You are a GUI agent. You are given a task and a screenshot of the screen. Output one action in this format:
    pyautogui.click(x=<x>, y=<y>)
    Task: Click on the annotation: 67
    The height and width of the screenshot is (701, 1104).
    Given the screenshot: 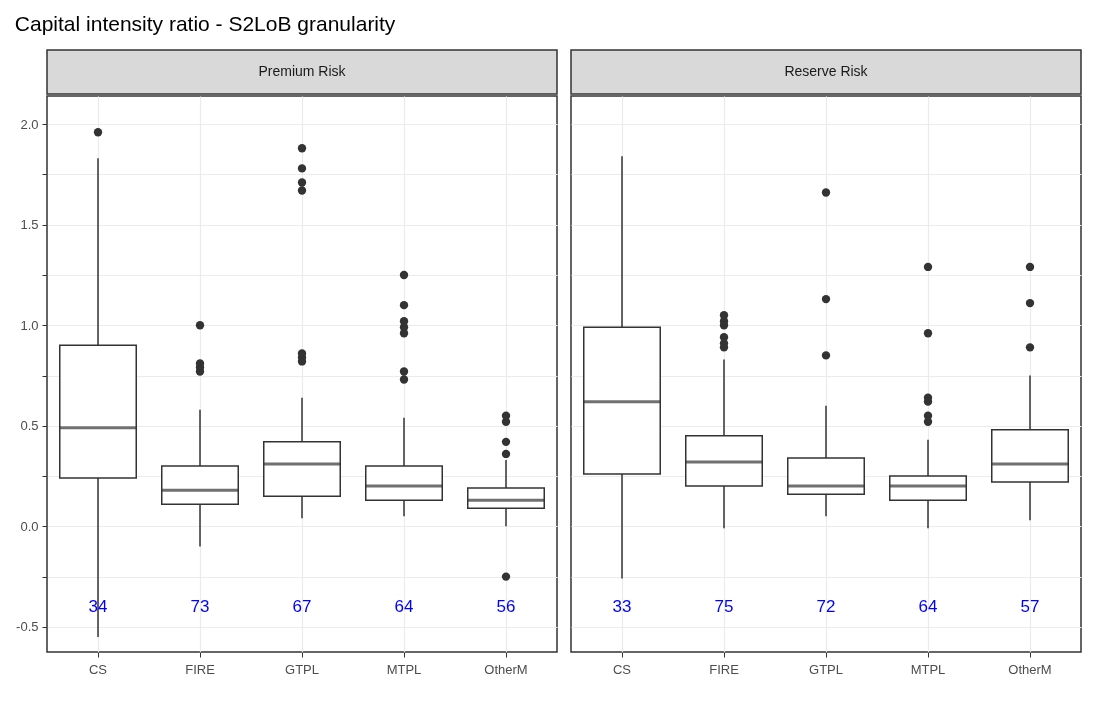 What is the action you would take?
    pyautogui.click(x=302, y=606)
    